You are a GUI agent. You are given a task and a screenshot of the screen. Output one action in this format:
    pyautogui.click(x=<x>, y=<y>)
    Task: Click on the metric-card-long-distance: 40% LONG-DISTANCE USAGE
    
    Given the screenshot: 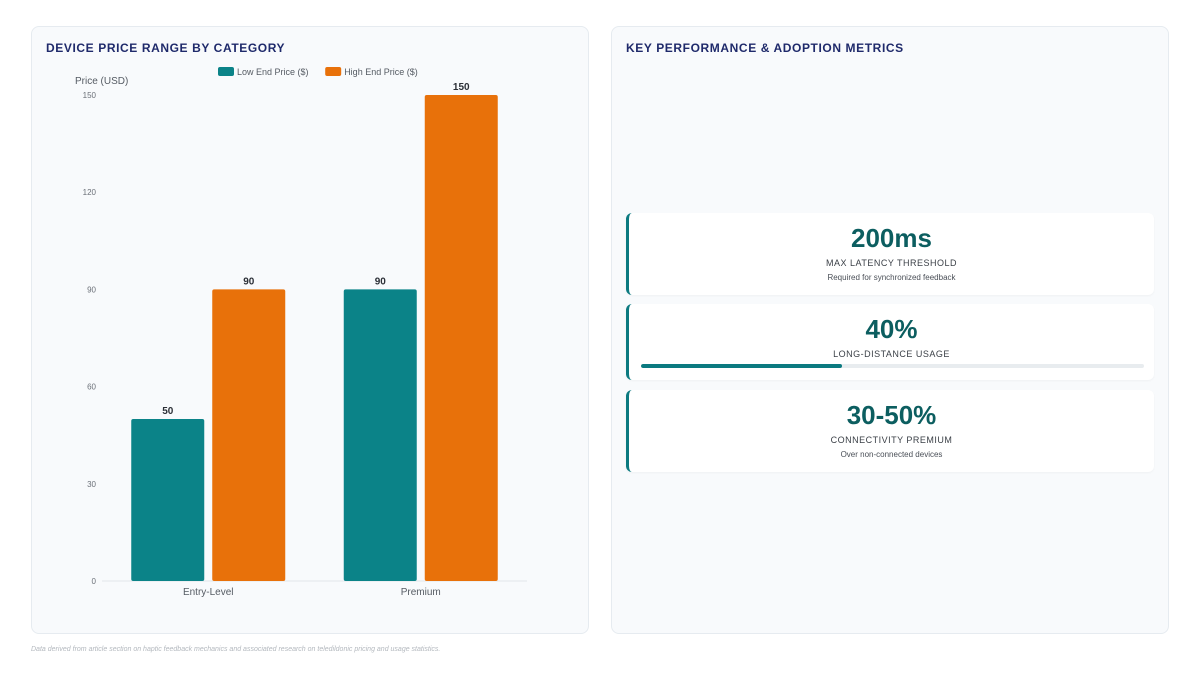 What is the action you would take?
    pyautogui.click(x=890, y=342)
    